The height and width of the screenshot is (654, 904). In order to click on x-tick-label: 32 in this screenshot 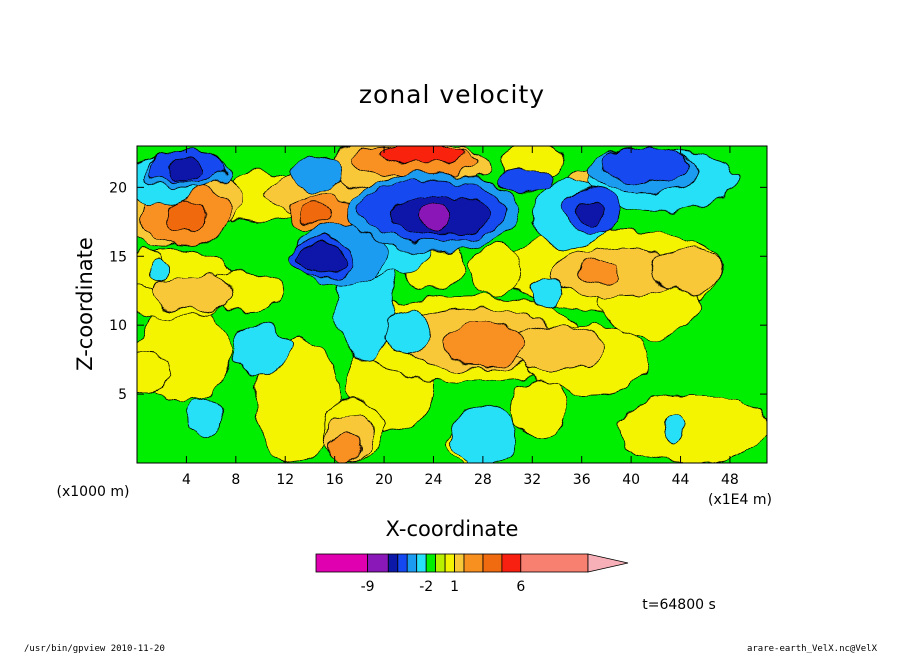, I will do `click(532, 480)`.